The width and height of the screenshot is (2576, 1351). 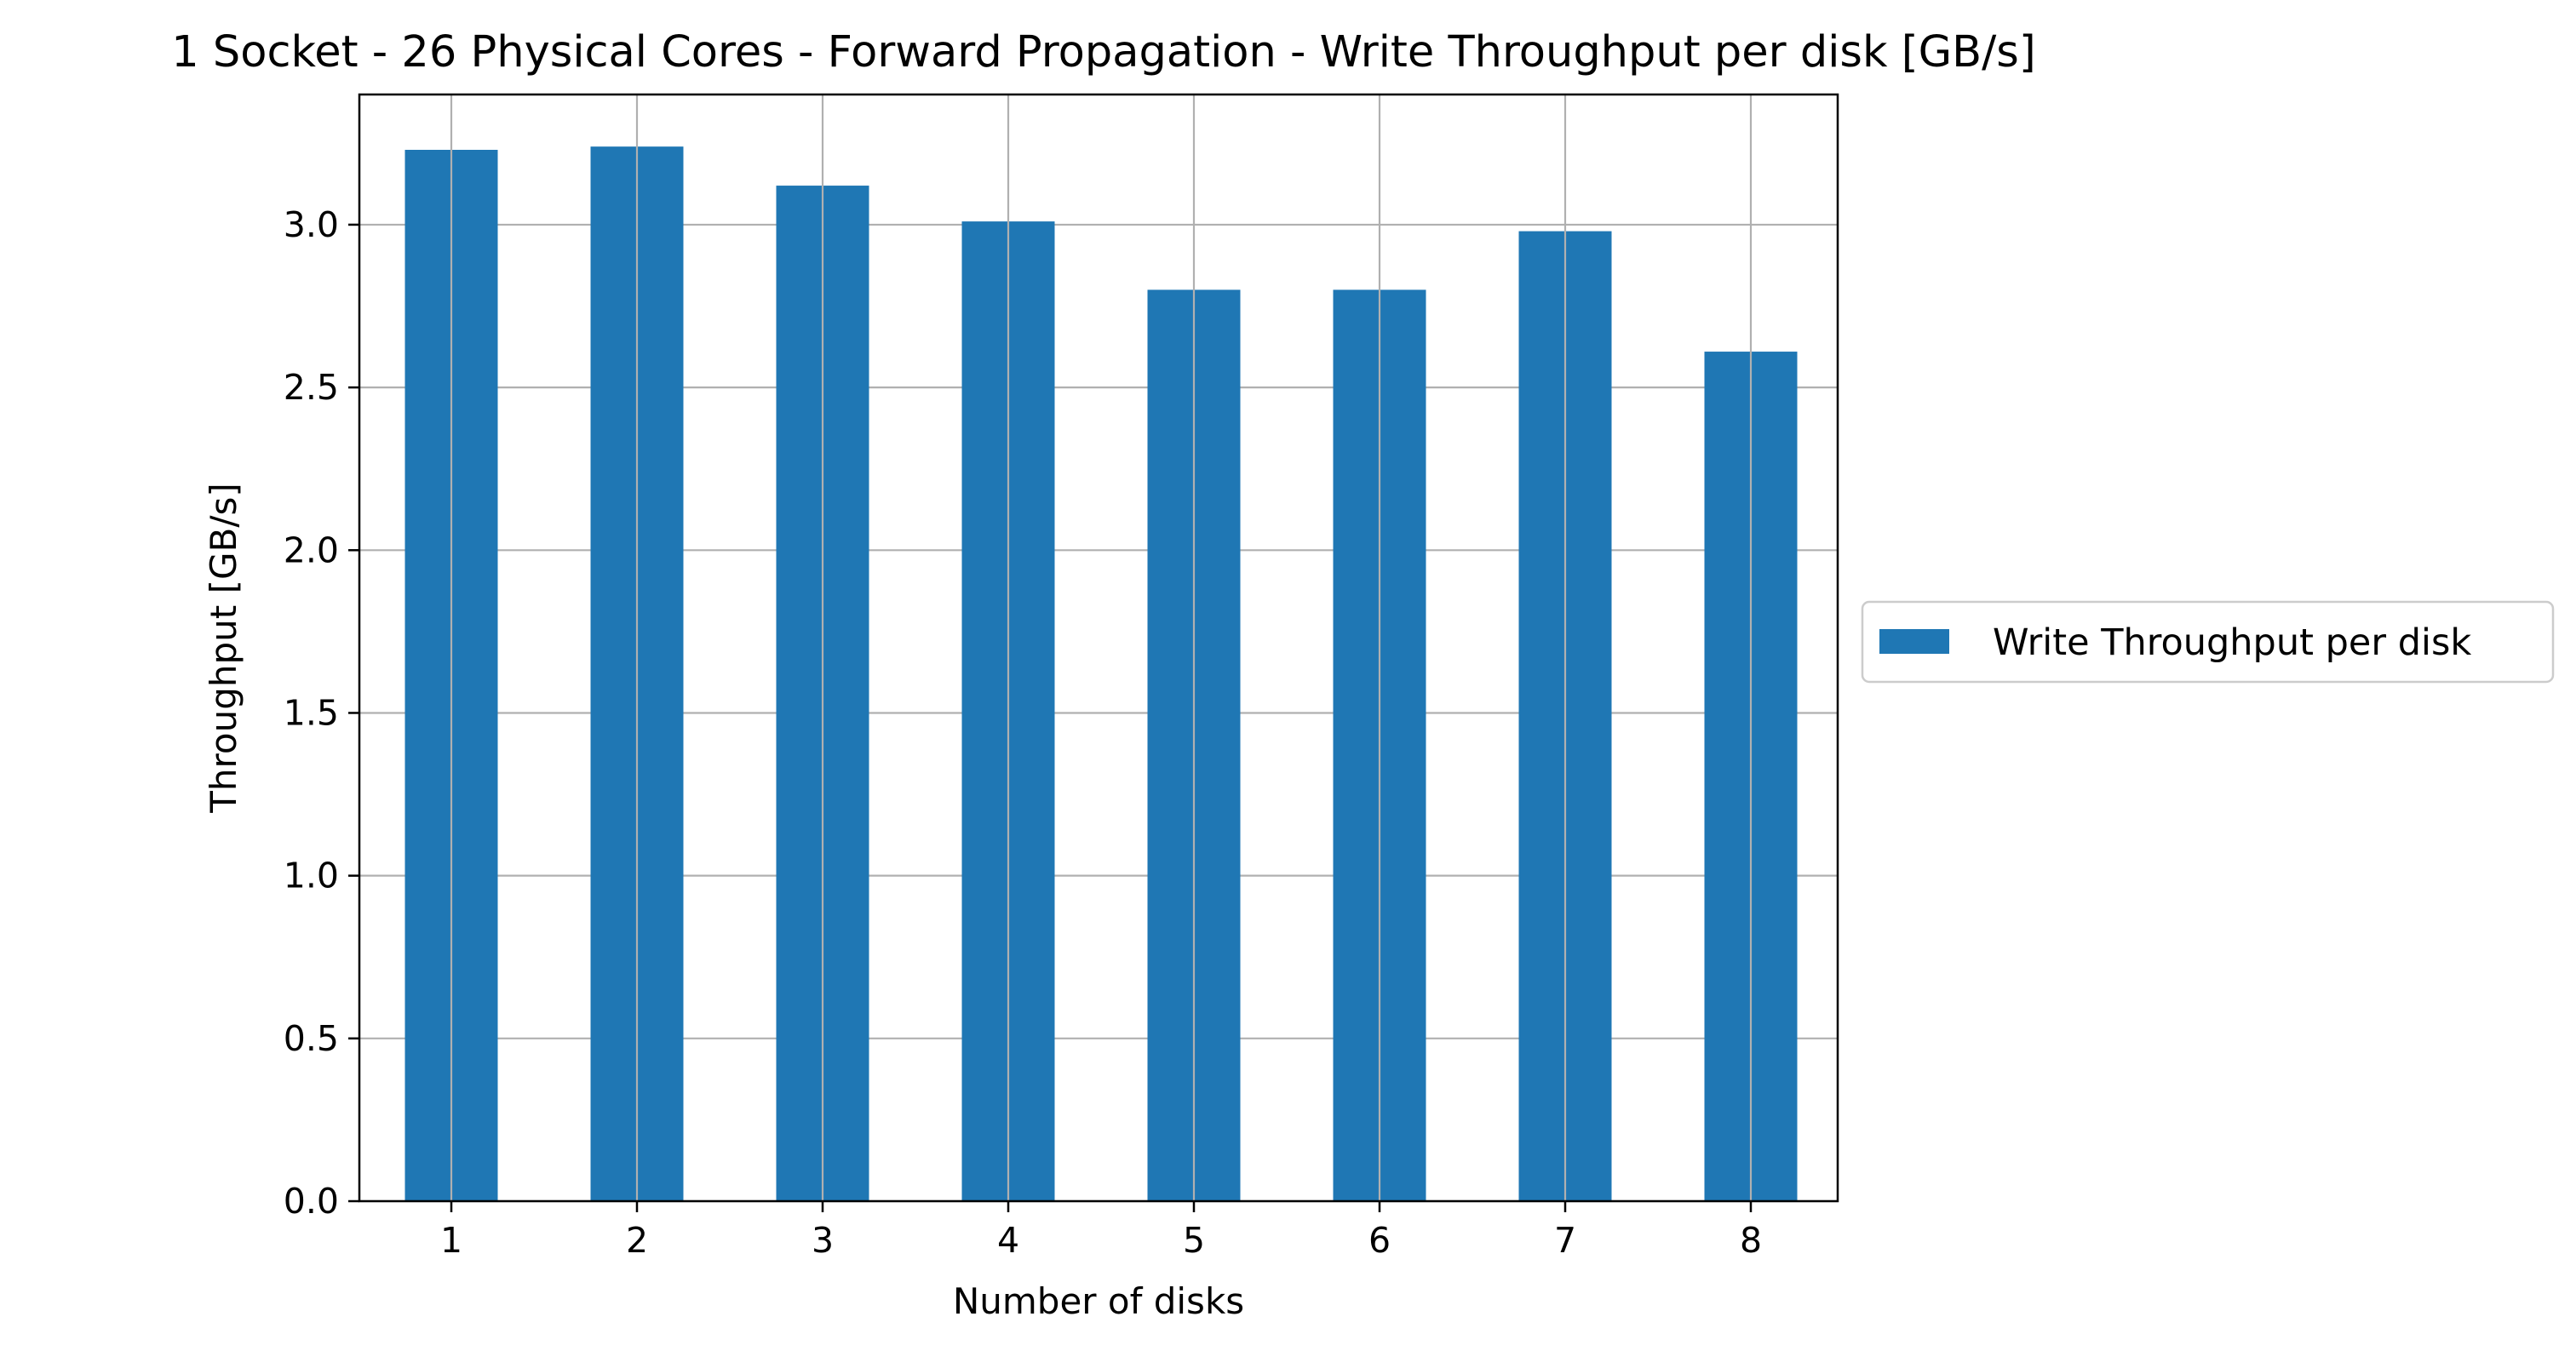 I want to click on x-tick-label: 6, so click(x=1379, y=1240).